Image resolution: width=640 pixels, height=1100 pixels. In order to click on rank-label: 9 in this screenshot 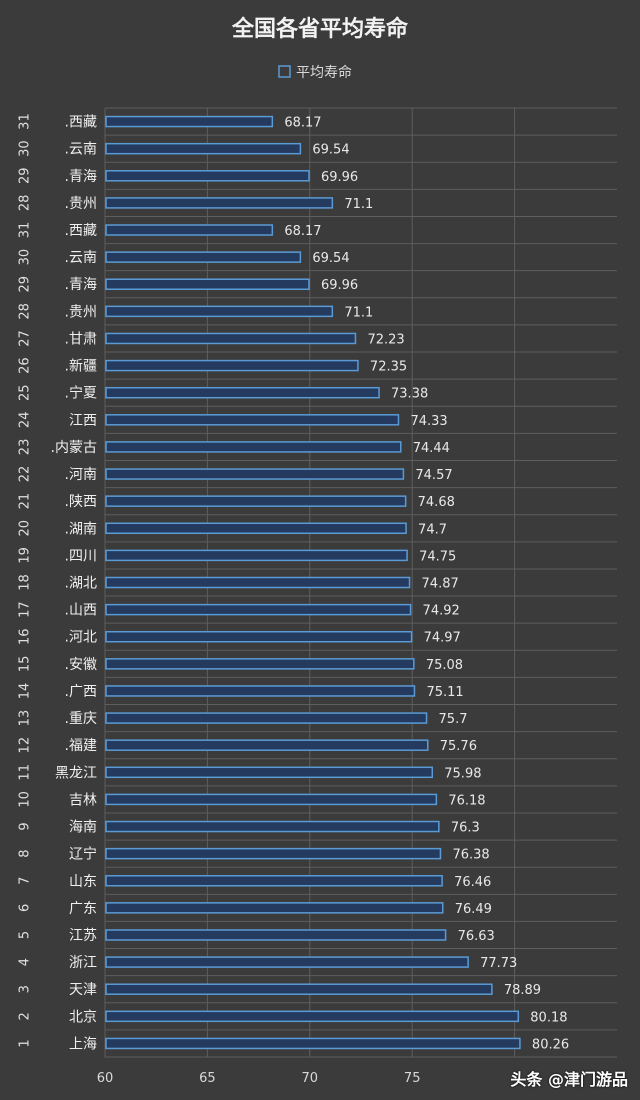, I will do `click(25, 826)`.